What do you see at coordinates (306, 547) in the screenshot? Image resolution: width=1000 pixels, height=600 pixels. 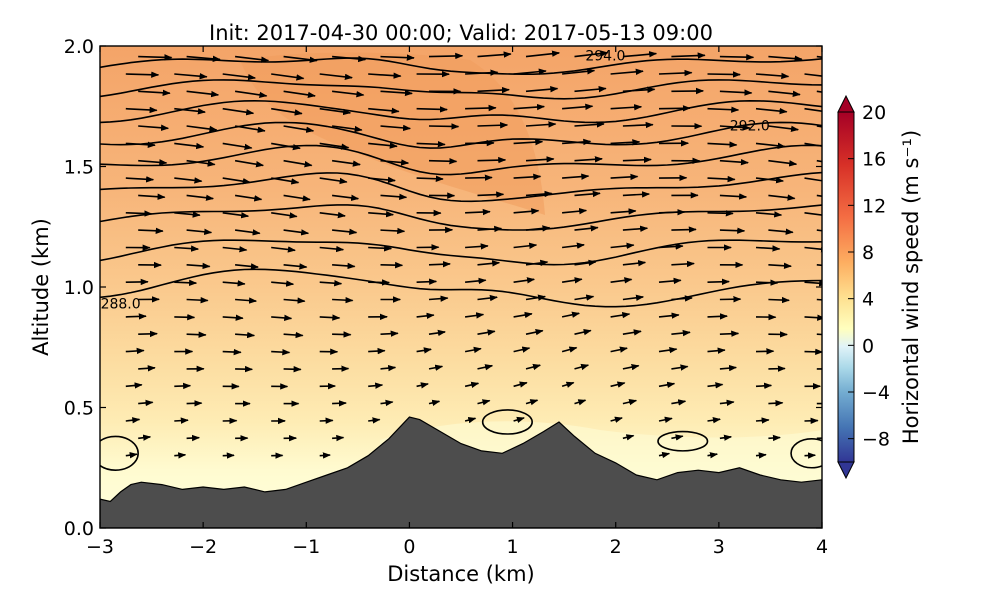 I see `x-tick-label: −1` at bounding box center [306, 547].